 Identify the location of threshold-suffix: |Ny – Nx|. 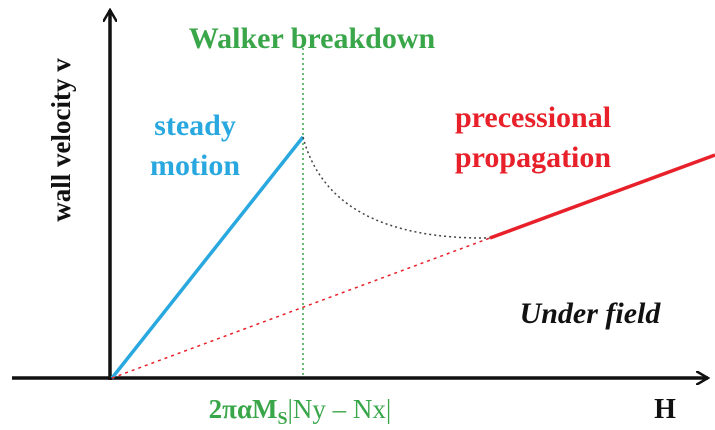
(340, 409).